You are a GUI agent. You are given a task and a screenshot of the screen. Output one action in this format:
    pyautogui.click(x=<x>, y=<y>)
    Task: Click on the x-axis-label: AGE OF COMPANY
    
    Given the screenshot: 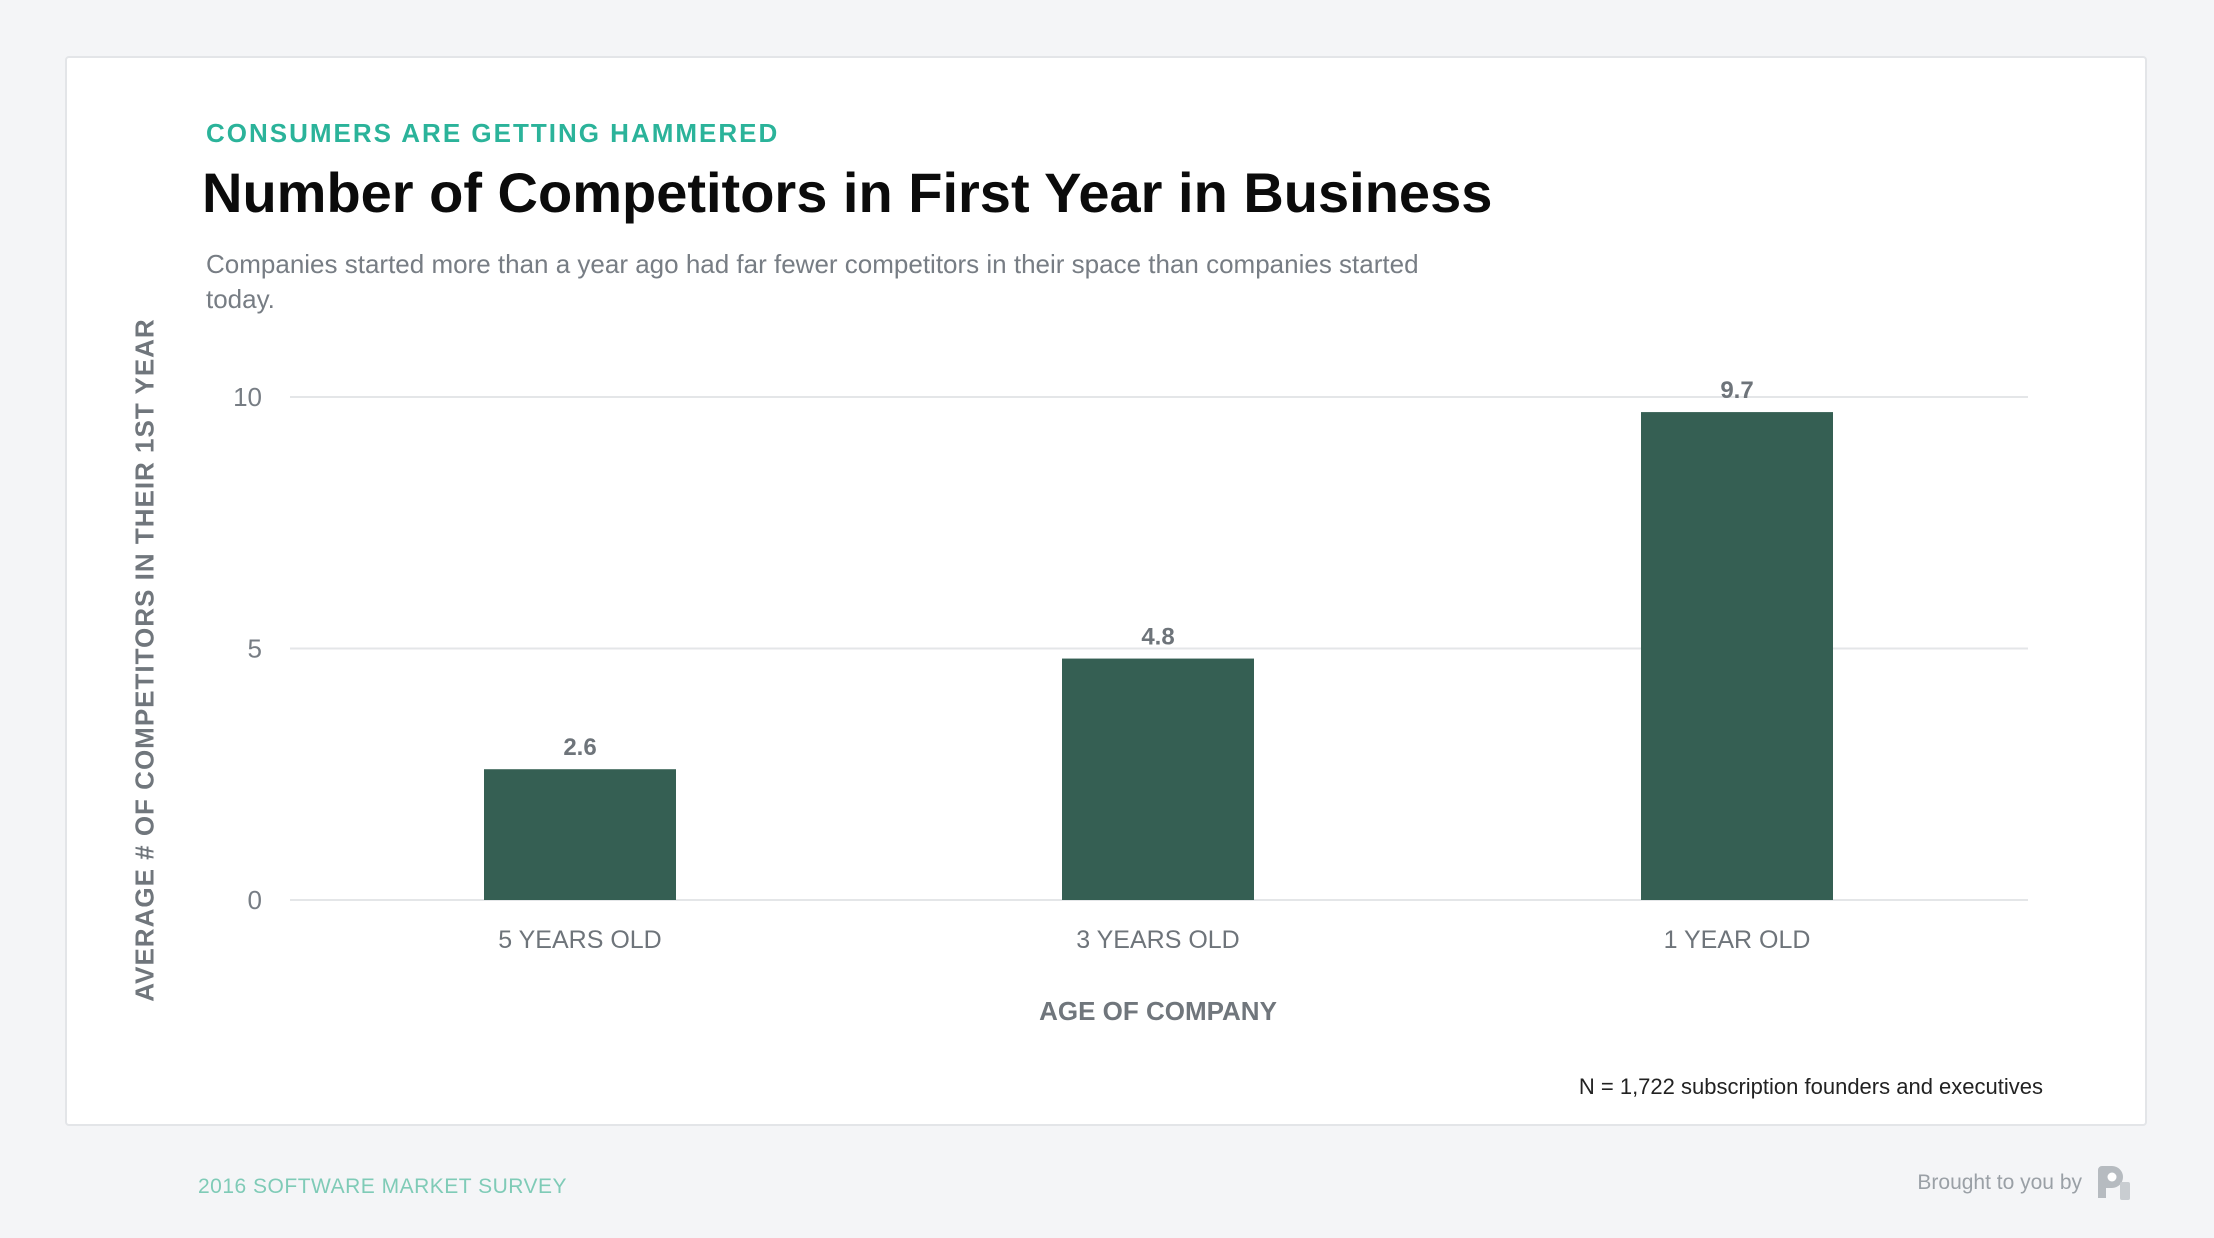 What is the action you would take?
    pyautogui.click(x=1158, y=1011)
    